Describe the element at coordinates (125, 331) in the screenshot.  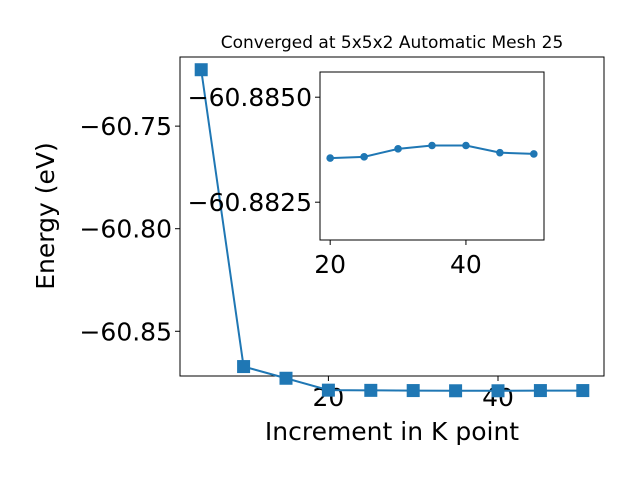
I see `main-y-tick-label: −60.85` at that location.